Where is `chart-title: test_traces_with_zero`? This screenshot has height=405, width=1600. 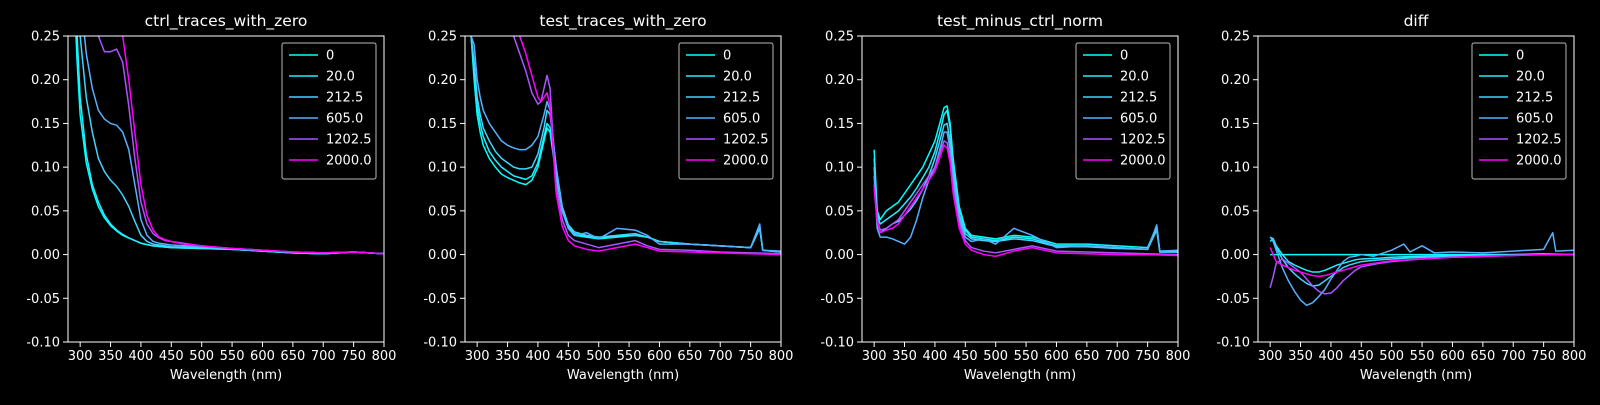 chart-title: test_traces_with_zero is located at coordinates (622, 21).